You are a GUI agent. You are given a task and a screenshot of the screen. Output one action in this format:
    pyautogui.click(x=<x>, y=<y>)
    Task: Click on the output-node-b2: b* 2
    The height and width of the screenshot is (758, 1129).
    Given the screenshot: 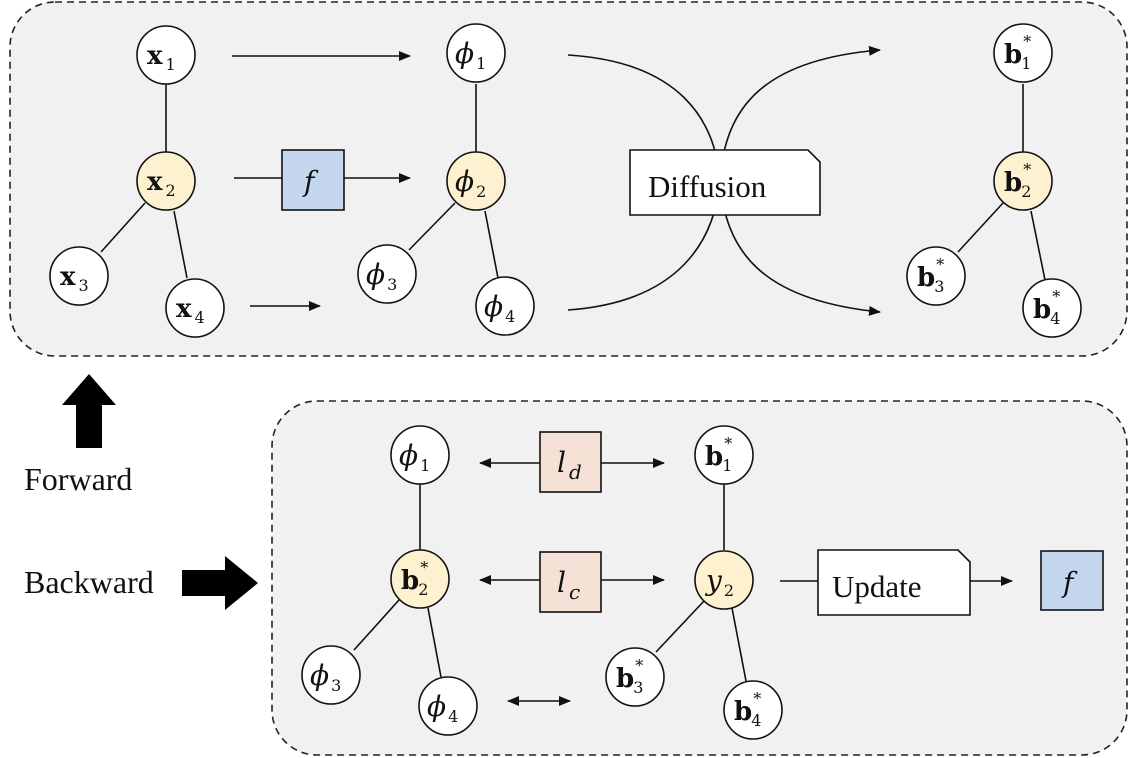 What is the action you would take?
    pyautogui.click(x=1023, y=181)
    